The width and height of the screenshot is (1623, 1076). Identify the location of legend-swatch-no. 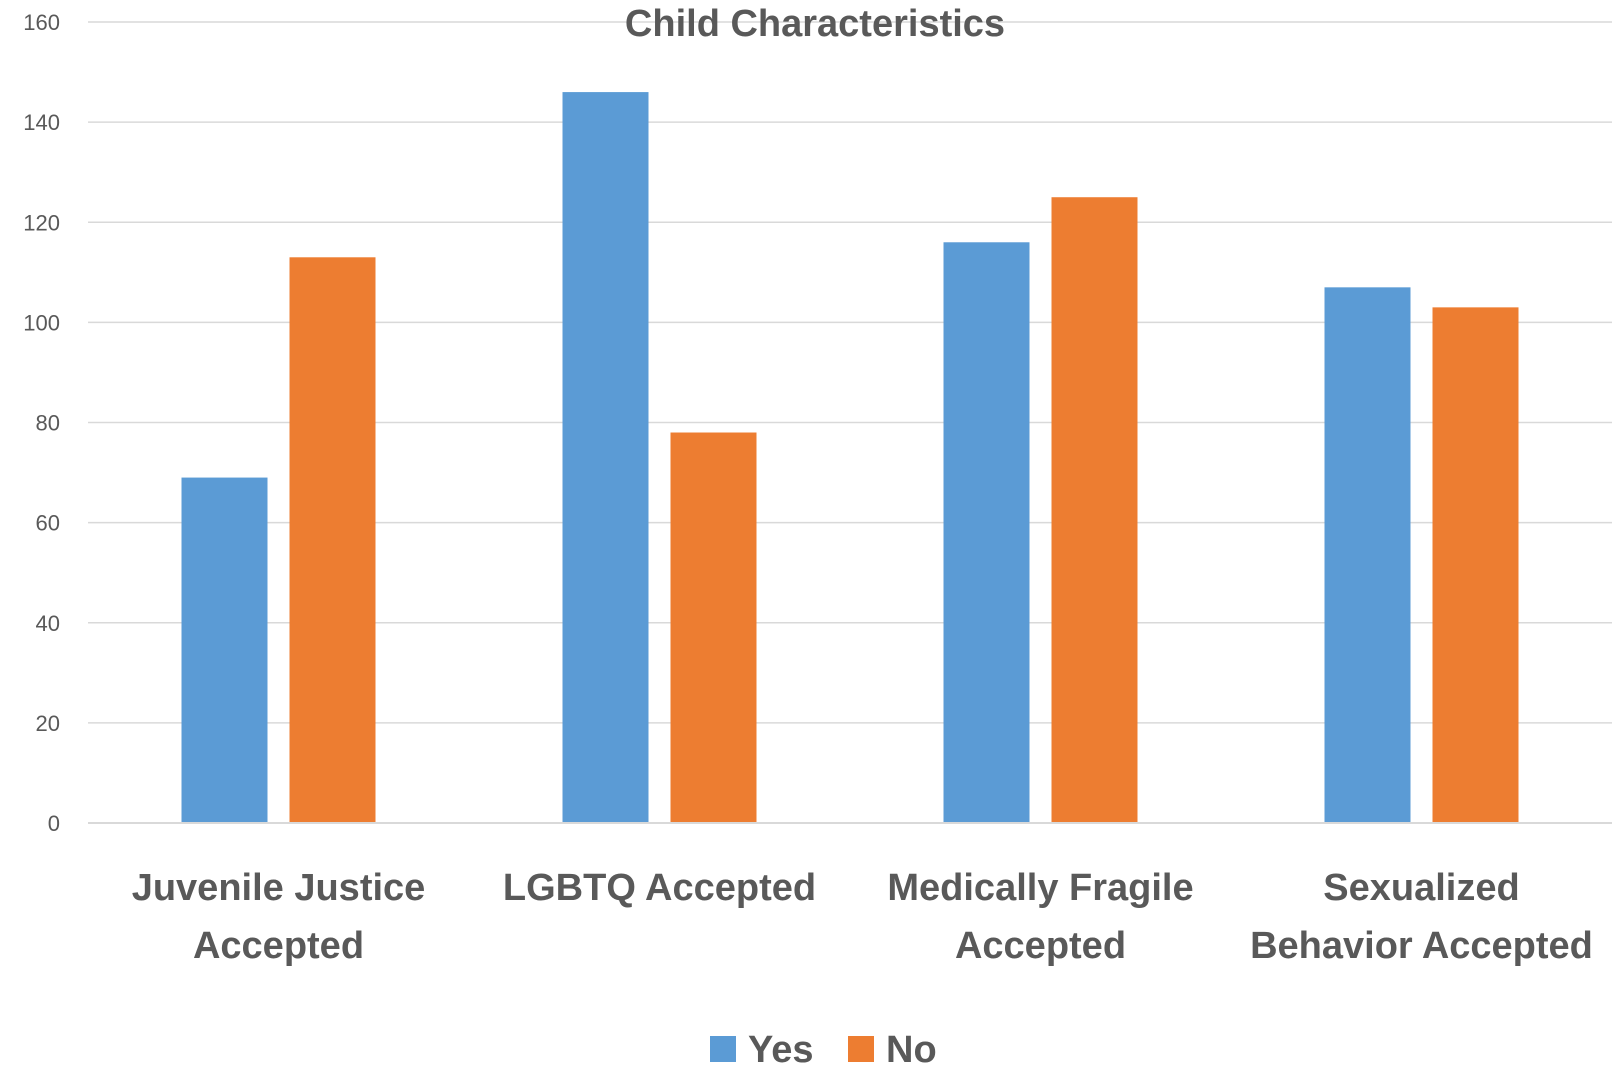
(861, 1049).